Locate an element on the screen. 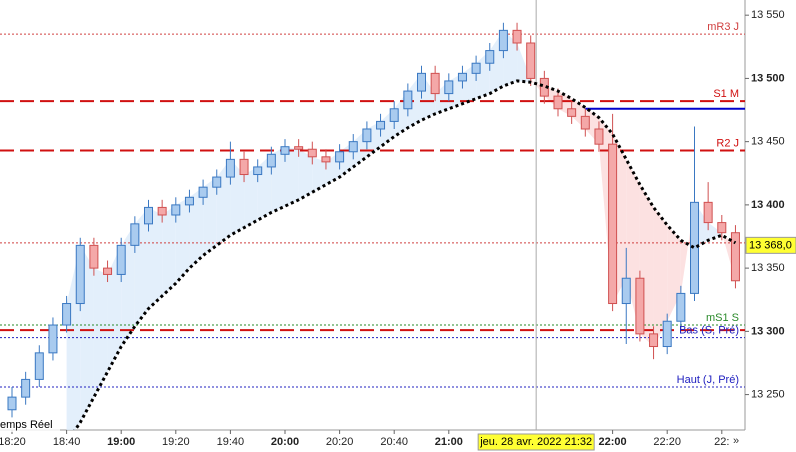 The height and width of the screenshot is (452, 796). level-label: Bas (S, Pré) is located at coordinates (709, 331).